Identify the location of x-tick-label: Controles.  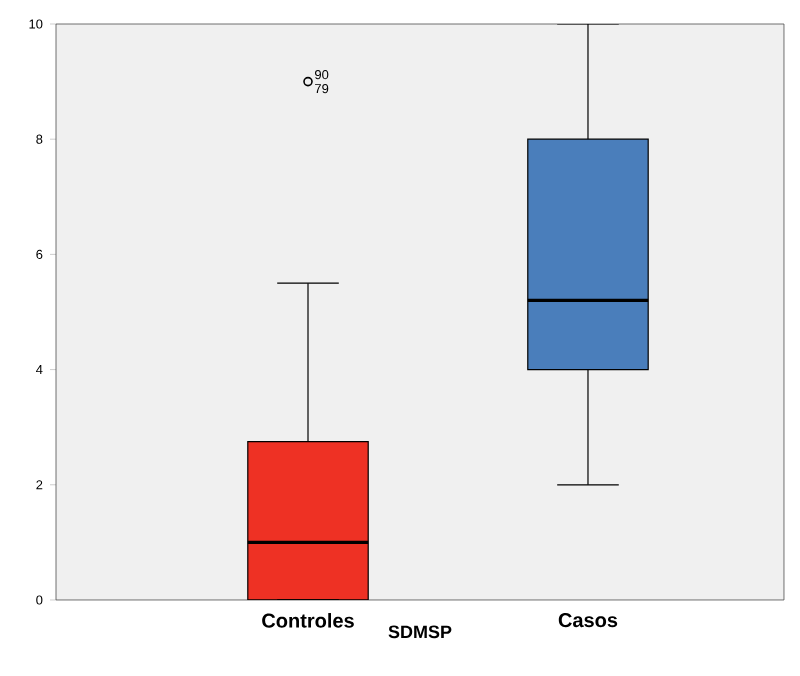
(308, 620).